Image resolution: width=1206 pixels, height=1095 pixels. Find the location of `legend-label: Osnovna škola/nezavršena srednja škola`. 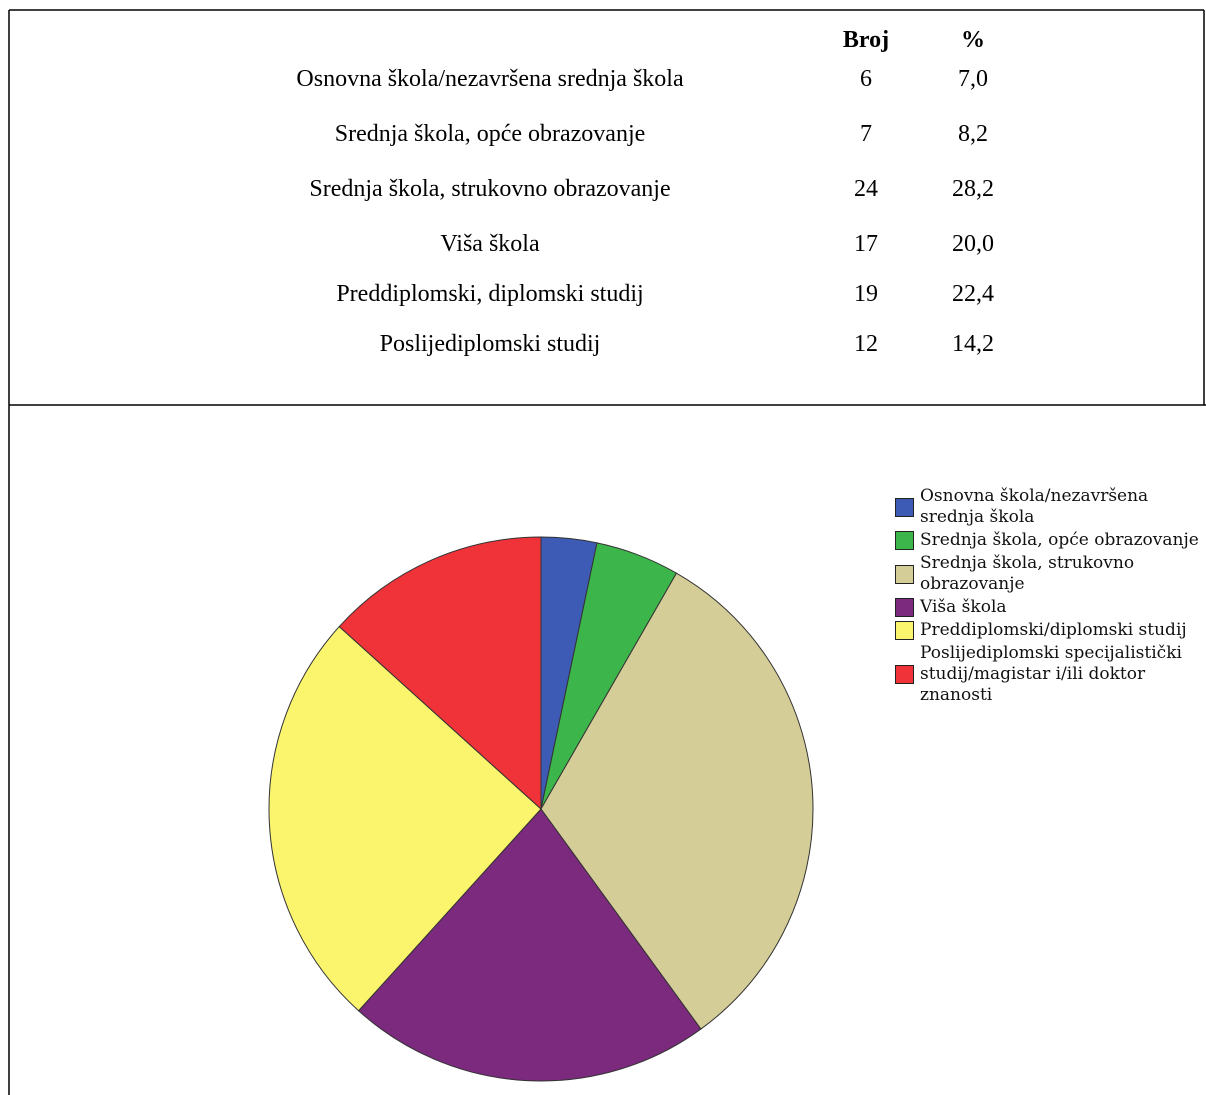

legend-label: Osnovna škola/nezavršena srednja škola is located at coordinates (1034, 506).